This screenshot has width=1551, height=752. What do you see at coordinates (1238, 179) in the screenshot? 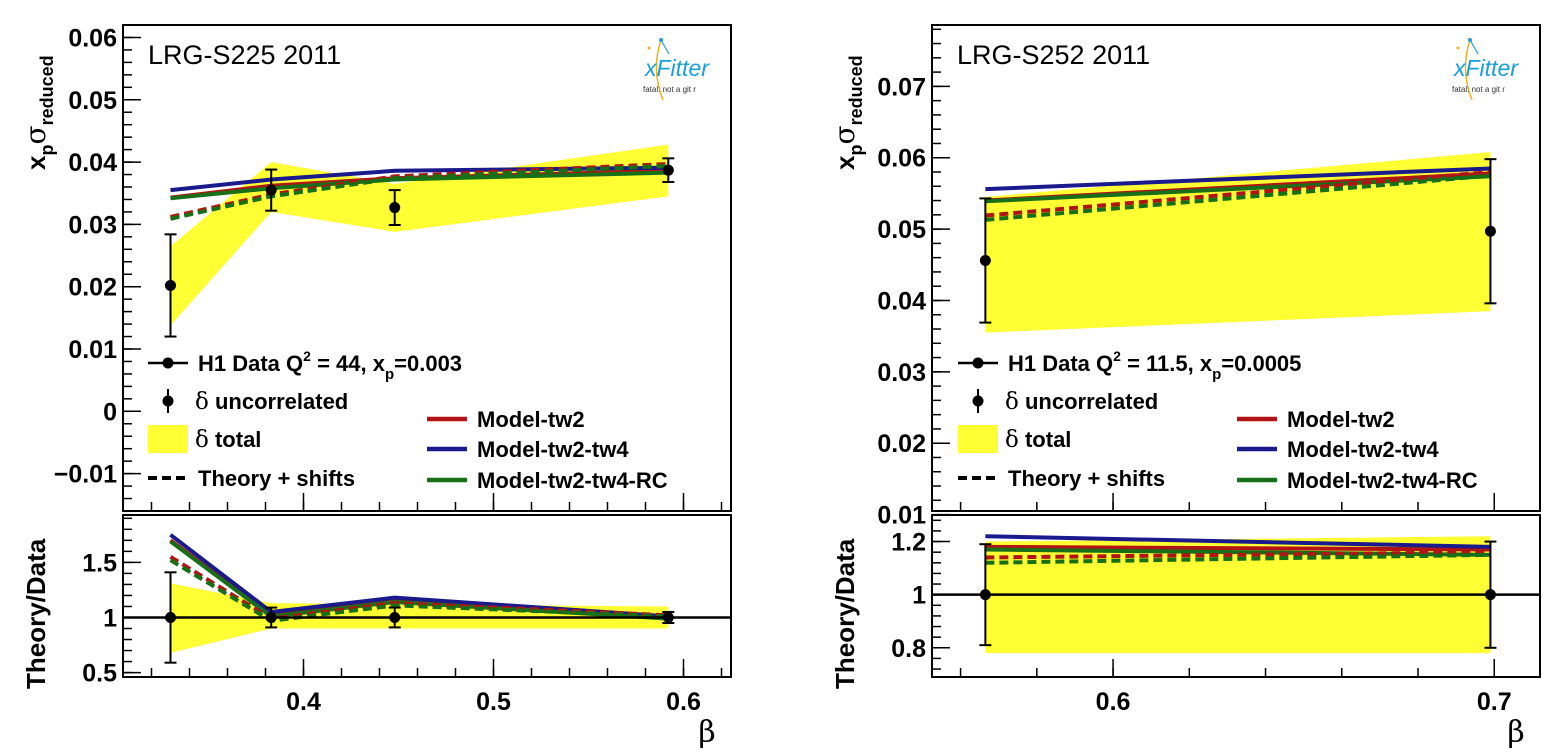
I see `series-line-tw2tw4` at bounding box center [1238, 179].